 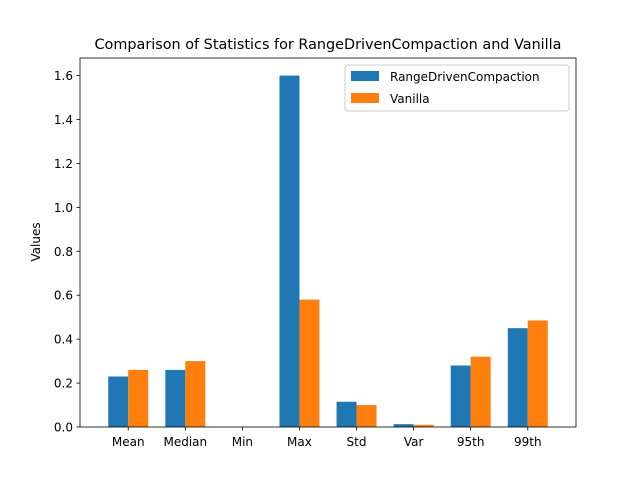 I want to click on legend: RangeDrivenCompaction Vanilla, so click(x=457, y=88).